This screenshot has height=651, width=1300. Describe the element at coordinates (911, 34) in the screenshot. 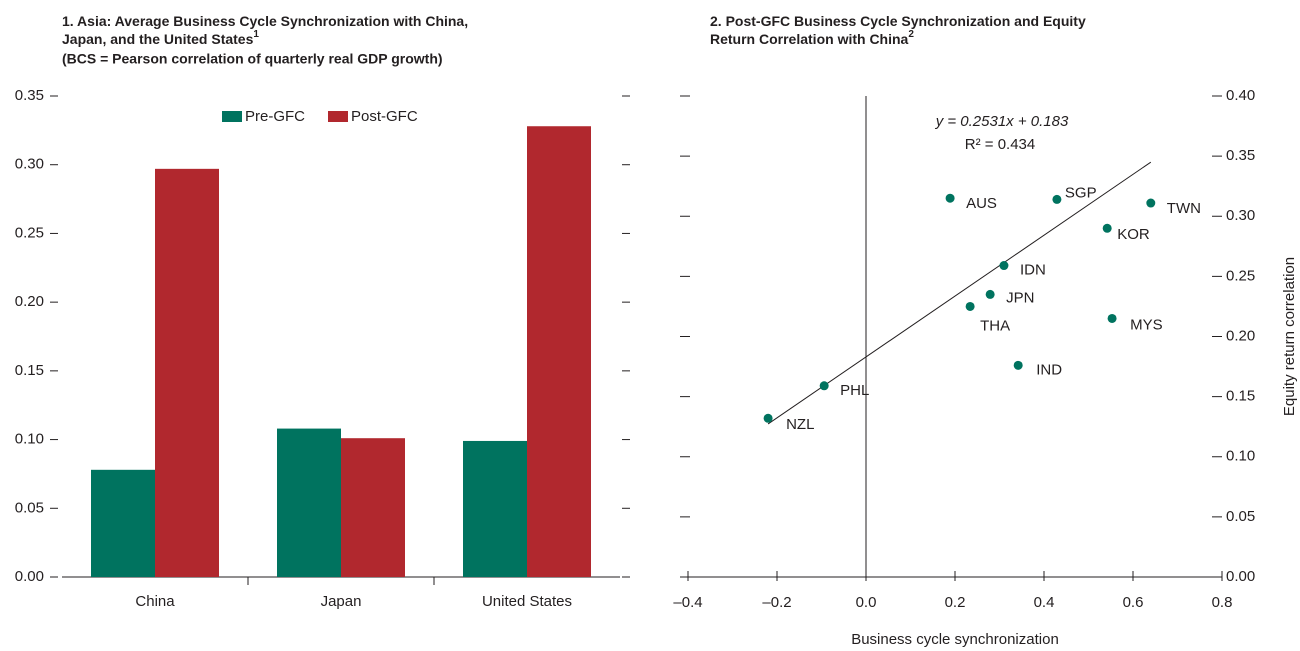

I see `title-note: 2` at that location.